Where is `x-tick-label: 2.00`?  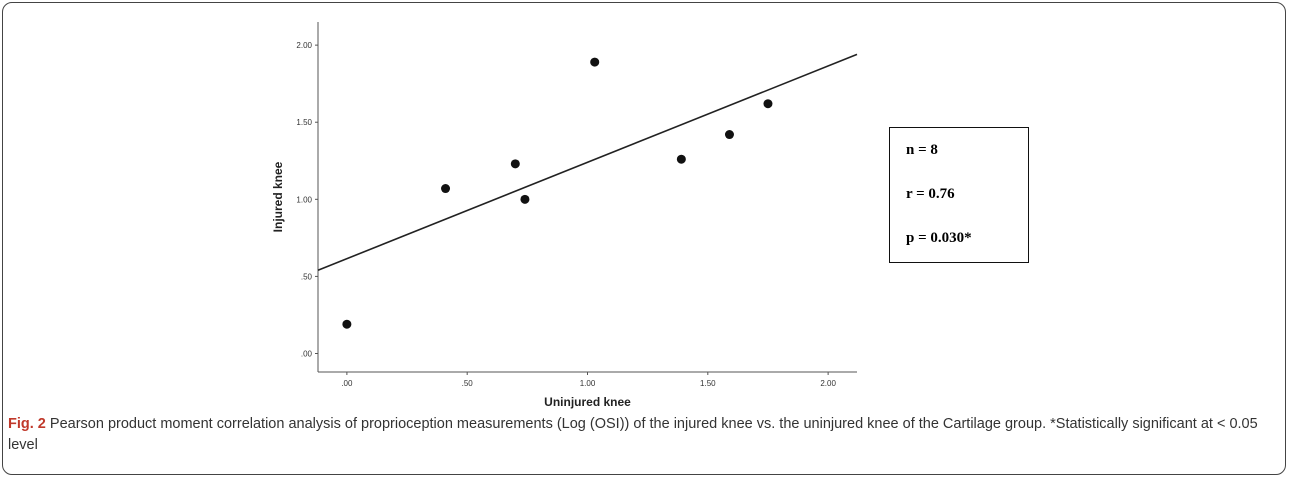 x-tick-label: 2.00 is located at coordinates (828, 383).